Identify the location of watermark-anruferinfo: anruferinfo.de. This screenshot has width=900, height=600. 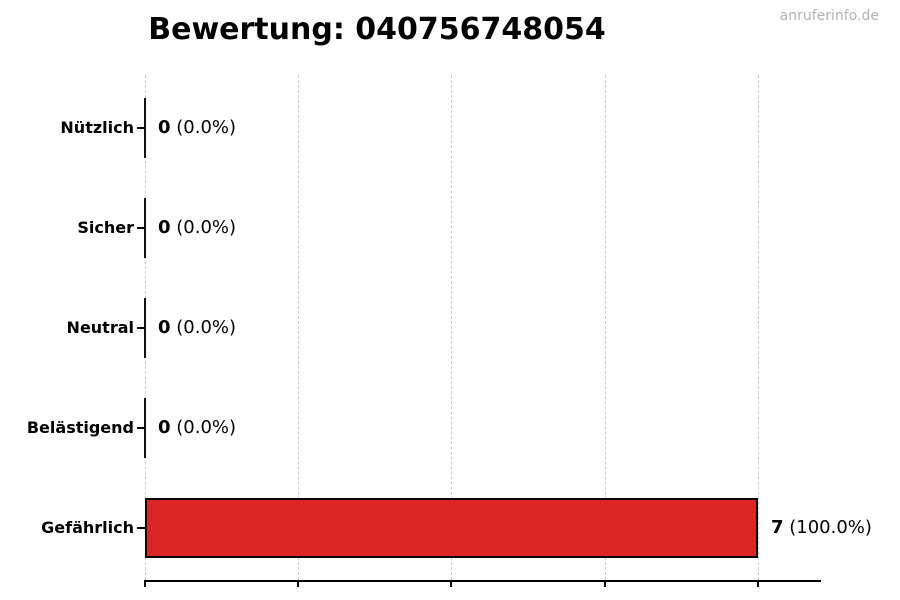
(829, 16).